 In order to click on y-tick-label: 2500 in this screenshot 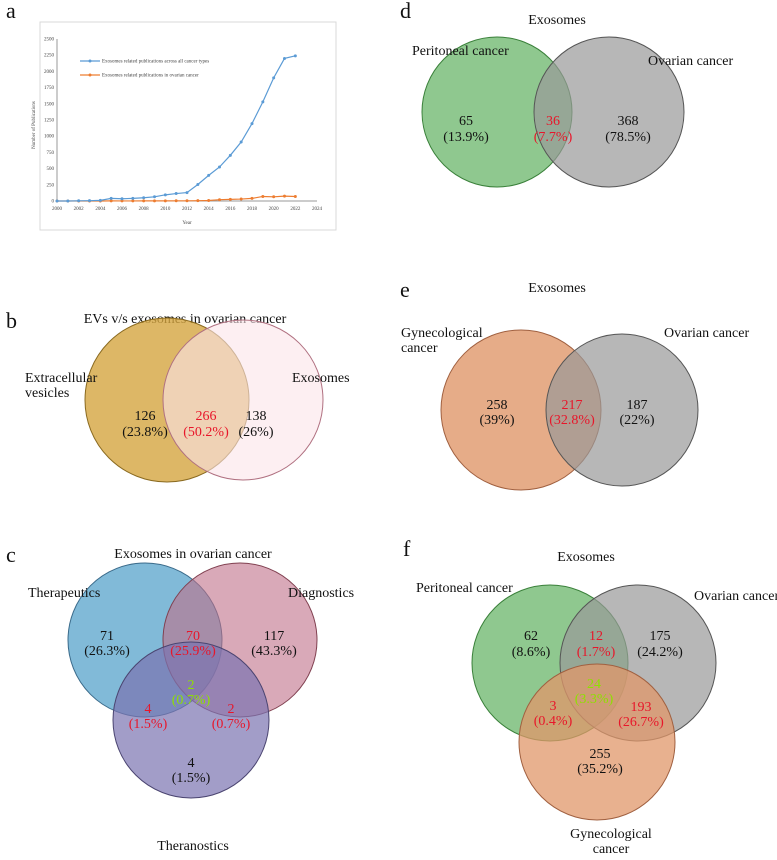, I will do `click(49, 40)`.